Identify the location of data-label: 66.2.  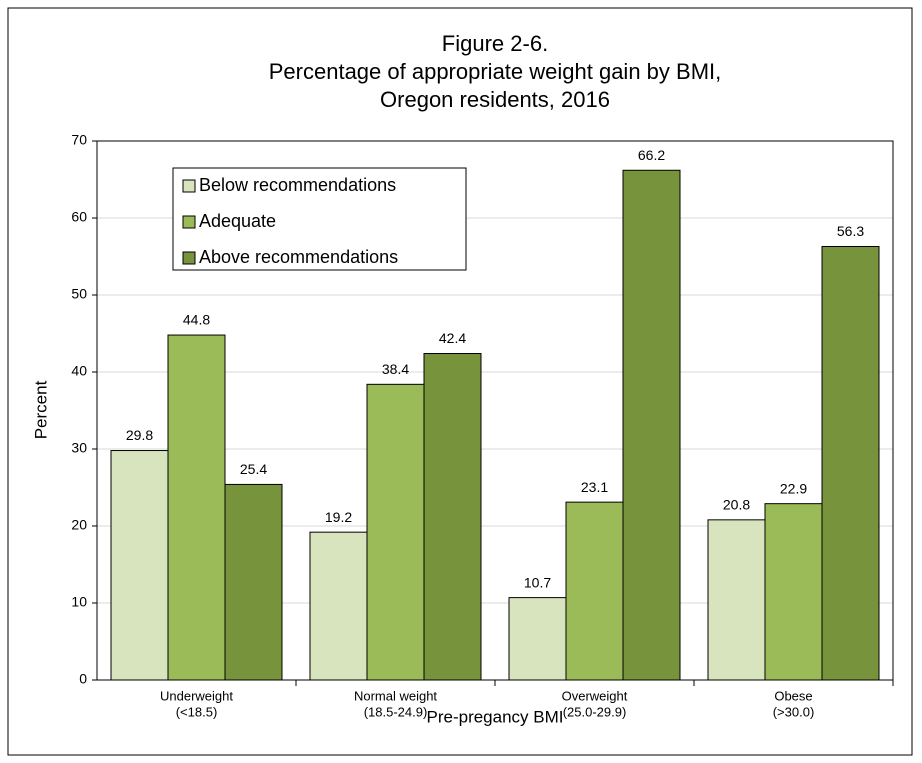
(651, 155).